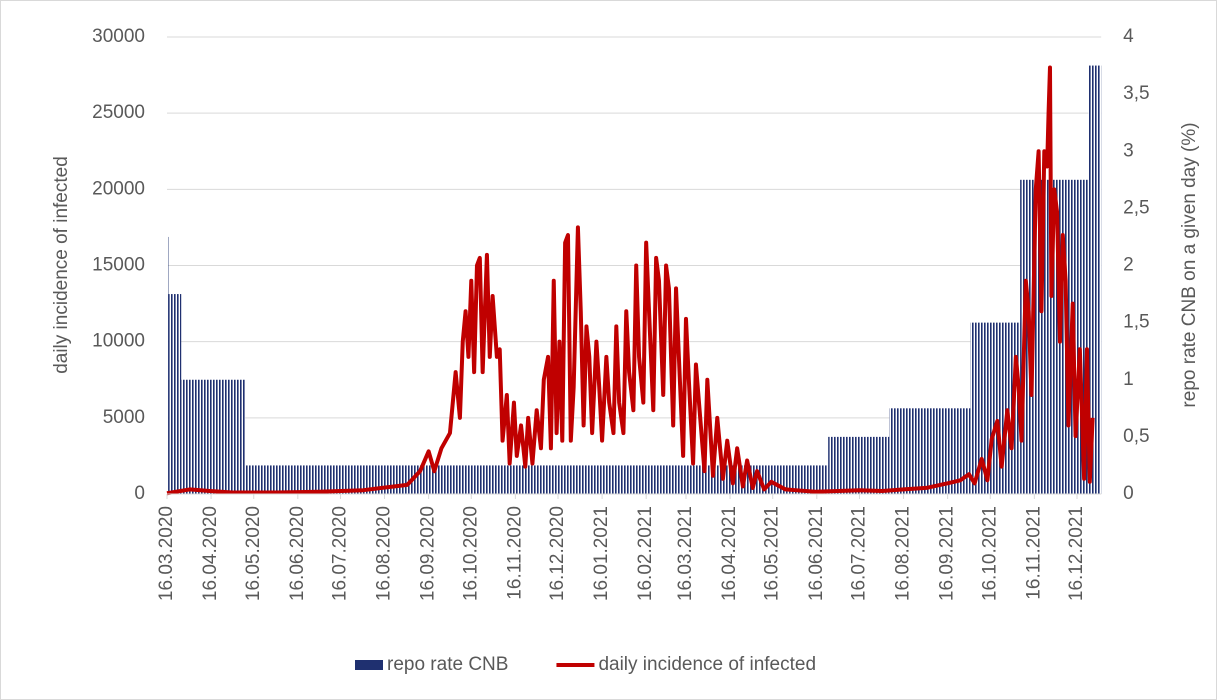 The image size is (1217, 700). Describe the element at coordinates (858, 553) in the screenshot. I see `x-tick-label: 16.07.2021` at that location.